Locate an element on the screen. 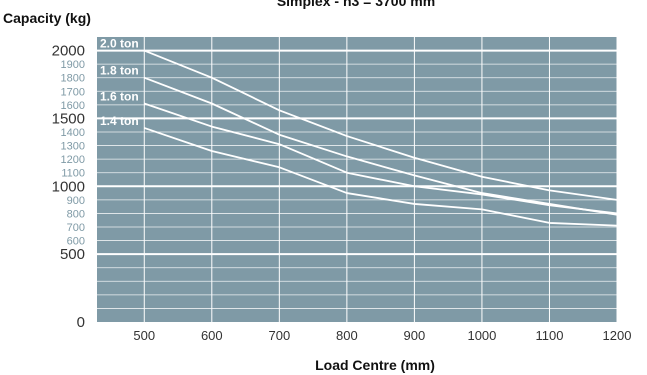  y-tick-label-minor: 800 is located at coordinates (76, 214).